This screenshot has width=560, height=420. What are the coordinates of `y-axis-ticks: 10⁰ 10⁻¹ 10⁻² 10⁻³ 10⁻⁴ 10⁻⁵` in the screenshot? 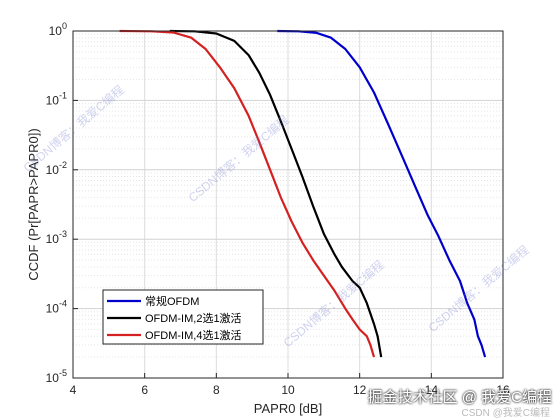 It's located at (62, 203).